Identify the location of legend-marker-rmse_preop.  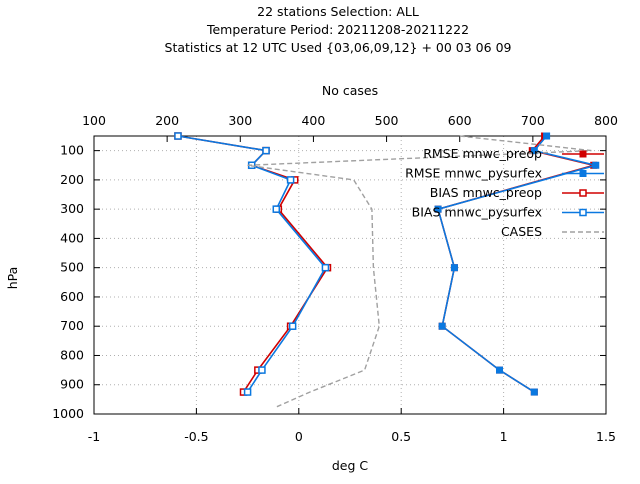
(583, 154).